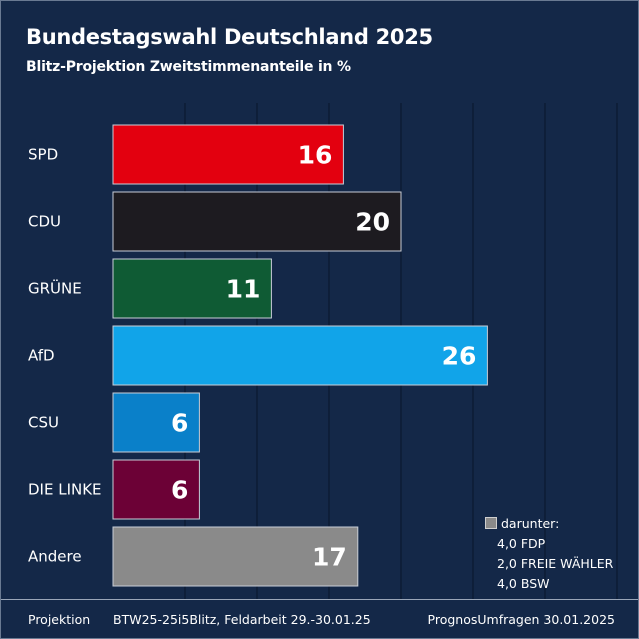 This screenshot has height=639, width=639. Describe the element at coordinates (521, 619) in the screenshot. I see `footer-source: PrognosUmfragen 30.01.2025` at that location.